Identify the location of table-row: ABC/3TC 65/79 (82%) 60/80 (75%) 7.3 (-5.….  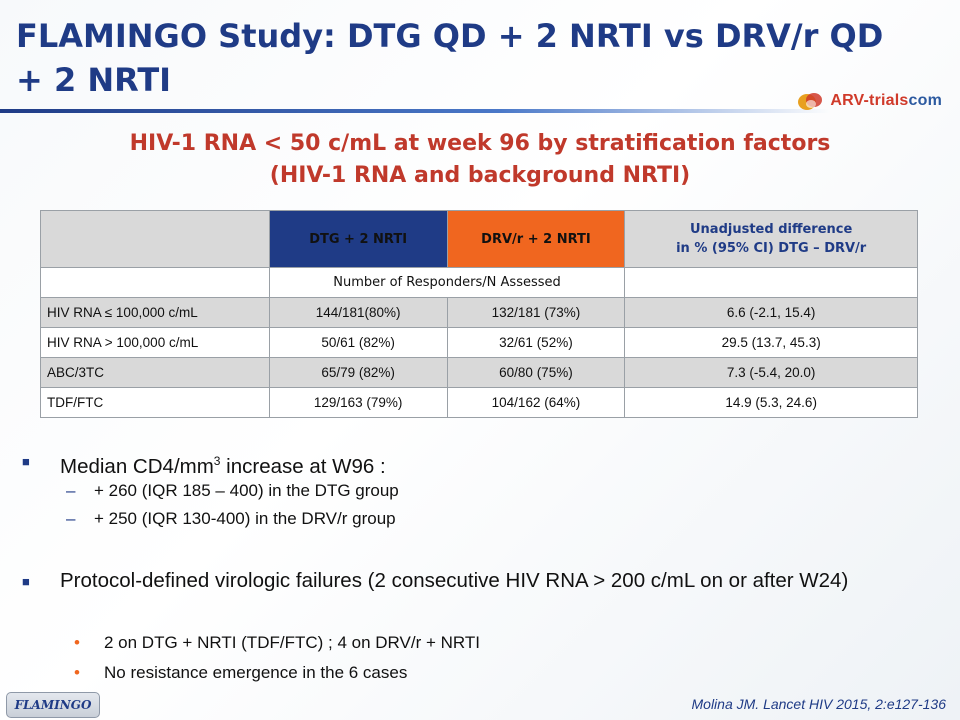
(479, 372).